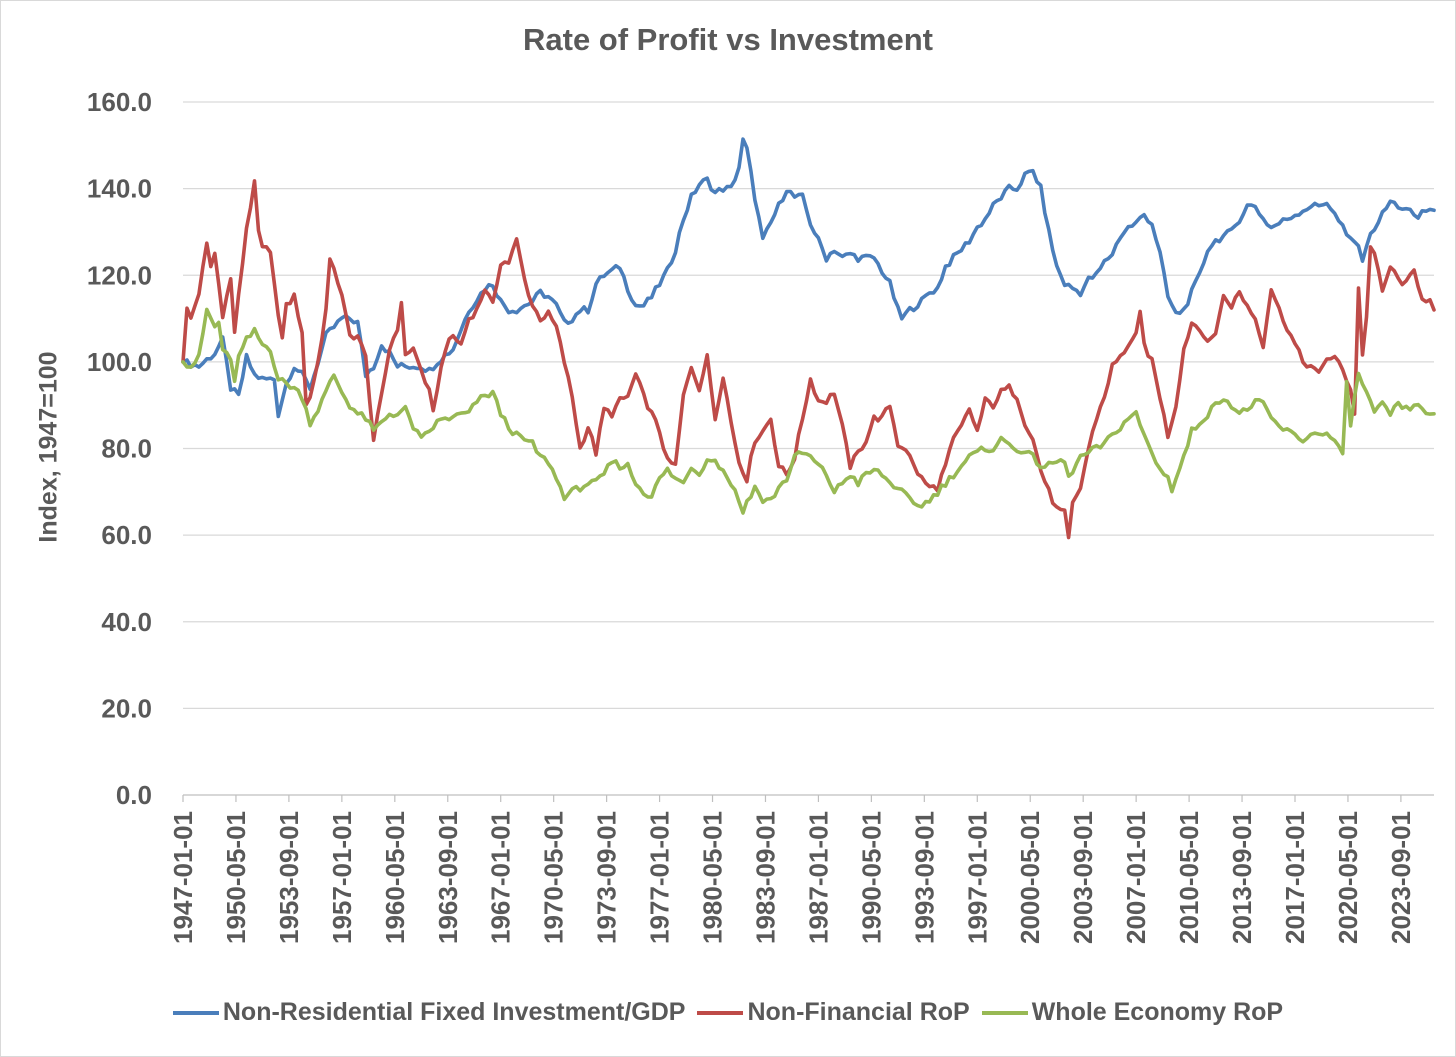 This screenshot has height=1057, width=1456. What do you see at coordinates (1295, 877) in the screenshot?
I see `x-tick-label: 2017-01-01` at bounding box center [1295, 877].